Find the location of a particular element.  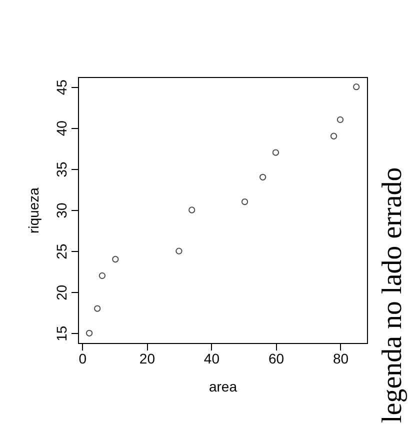

y-tick-label: 15 is located at coordinates (62, 334).